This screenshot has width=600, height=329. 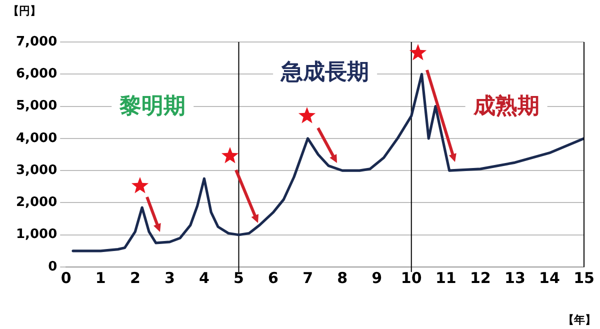 What do you see at coordinates (506, 106) in the screenshot?
I see `annotation: 成熟期` at bounding box center [506, 106].